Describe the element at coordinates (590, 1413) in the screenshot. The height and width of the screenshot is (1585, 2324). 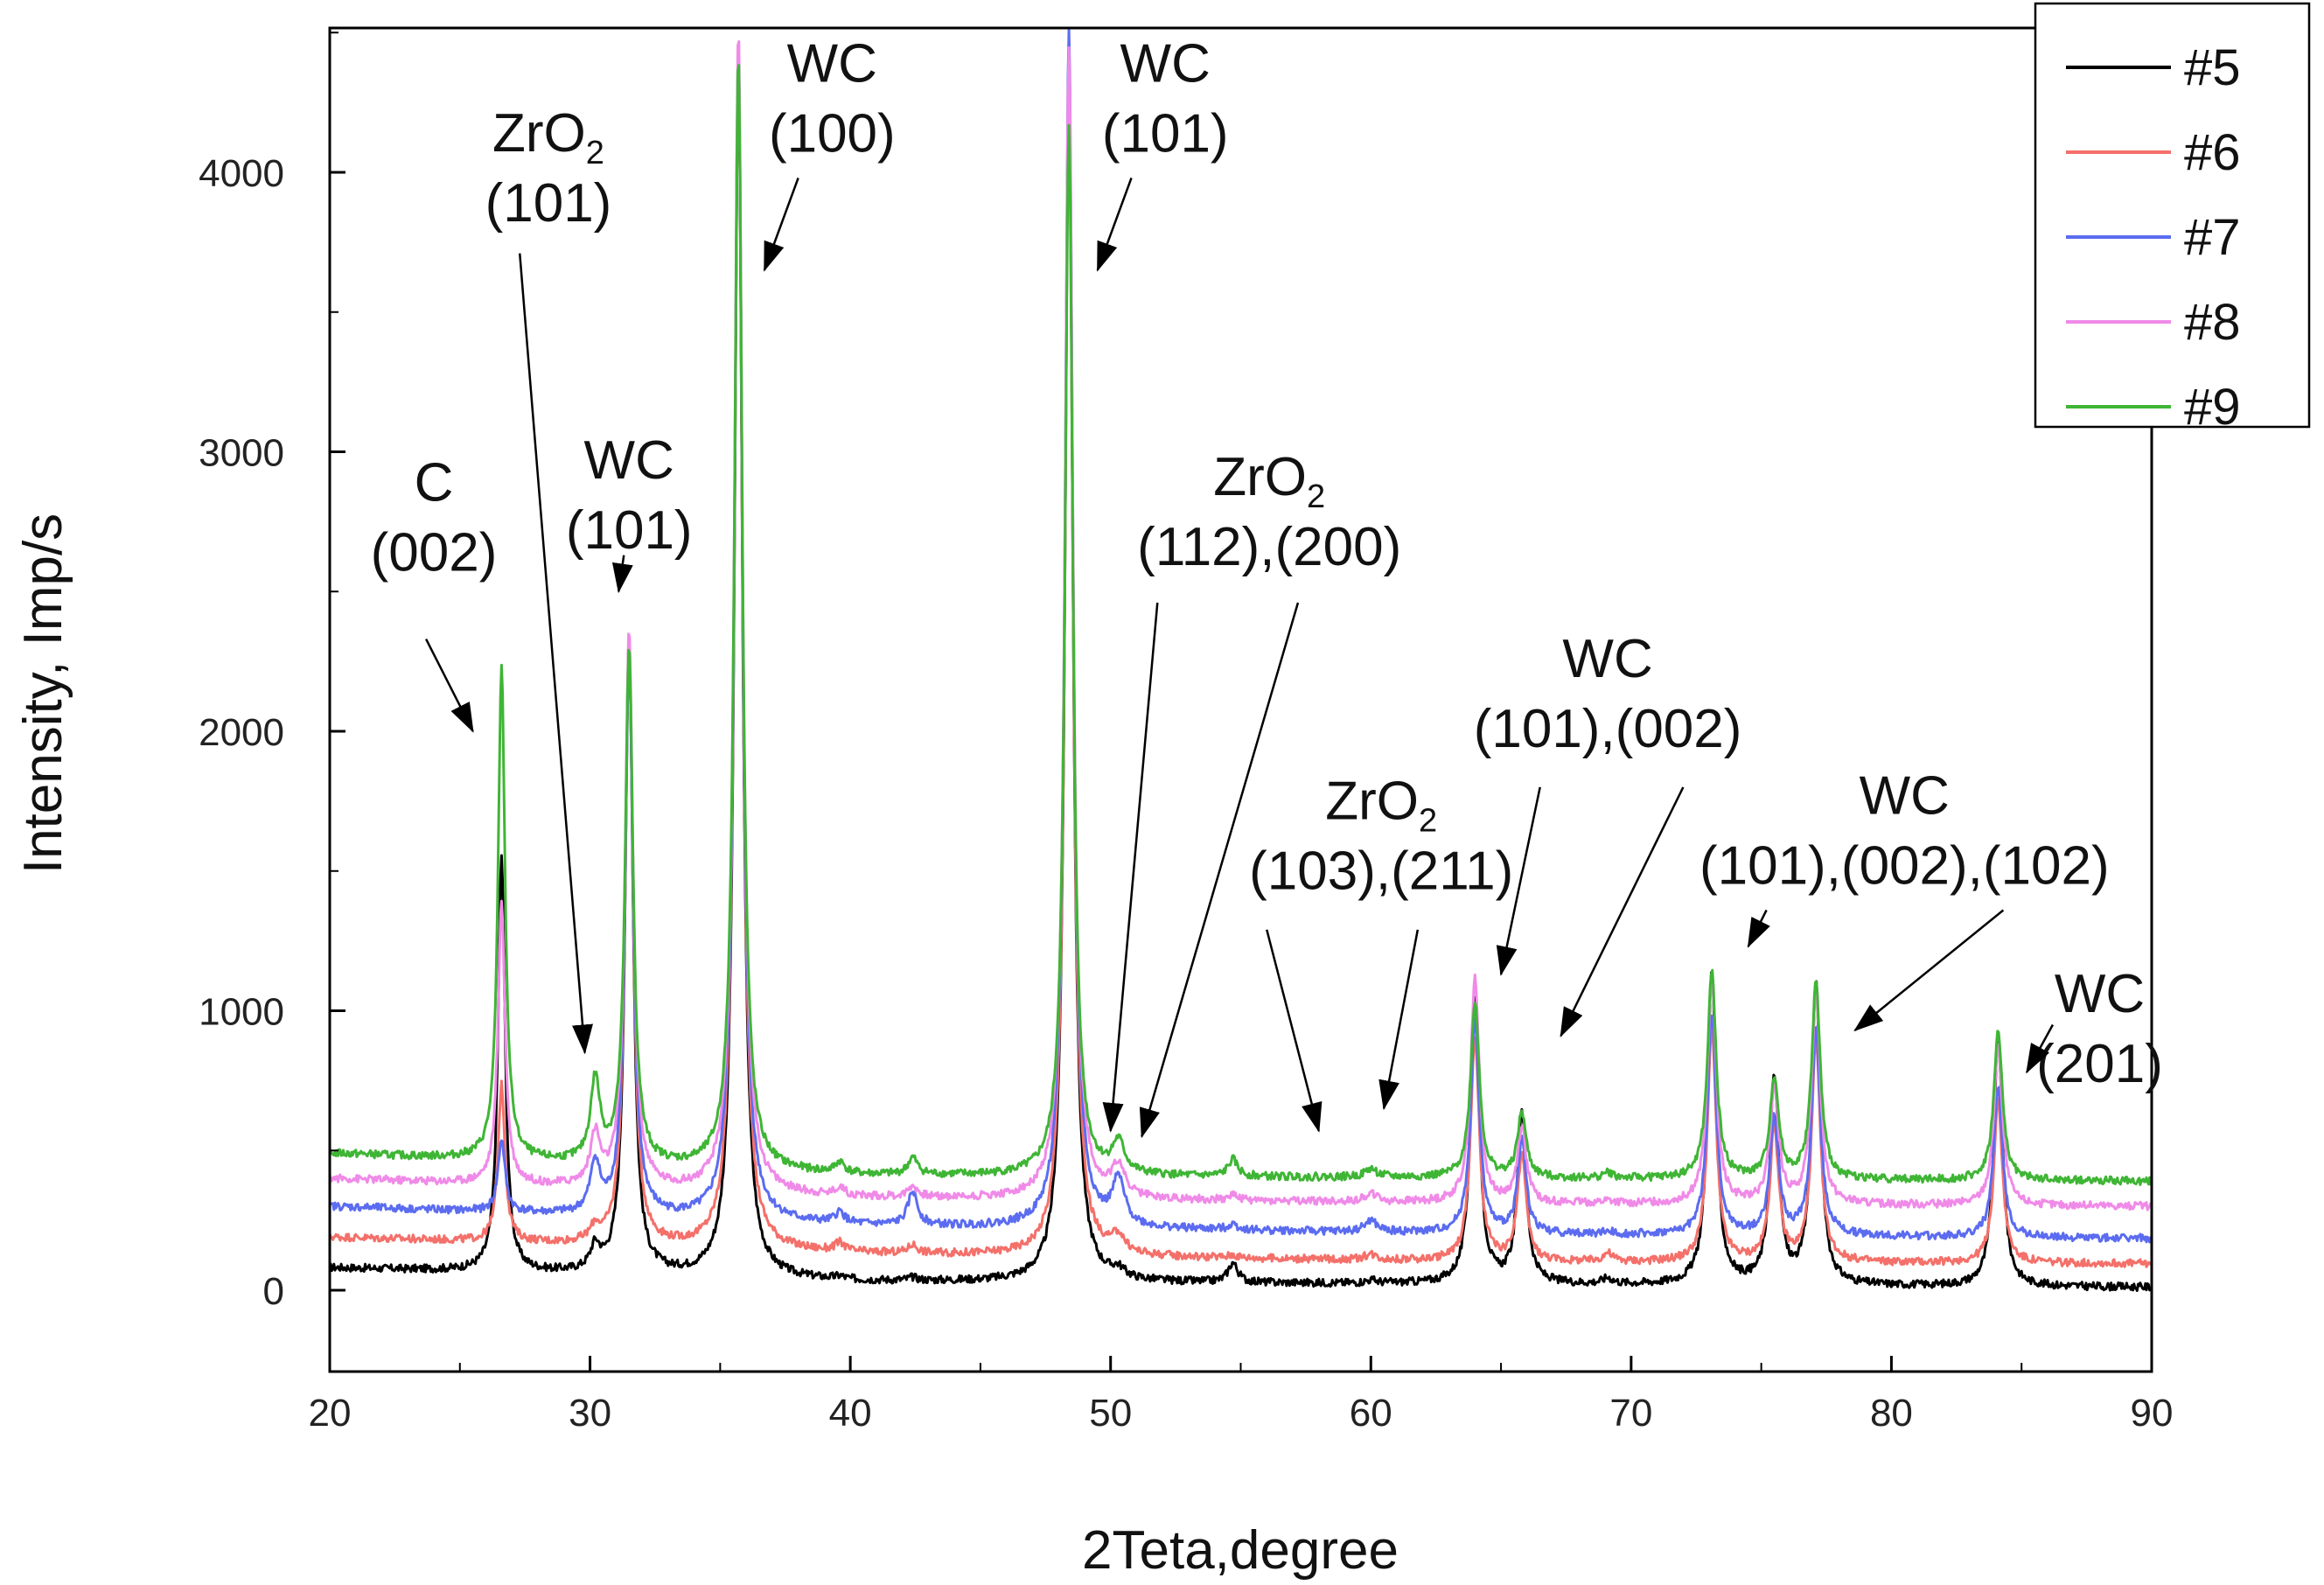
I see `x-tick-label-30: 30` at that location.